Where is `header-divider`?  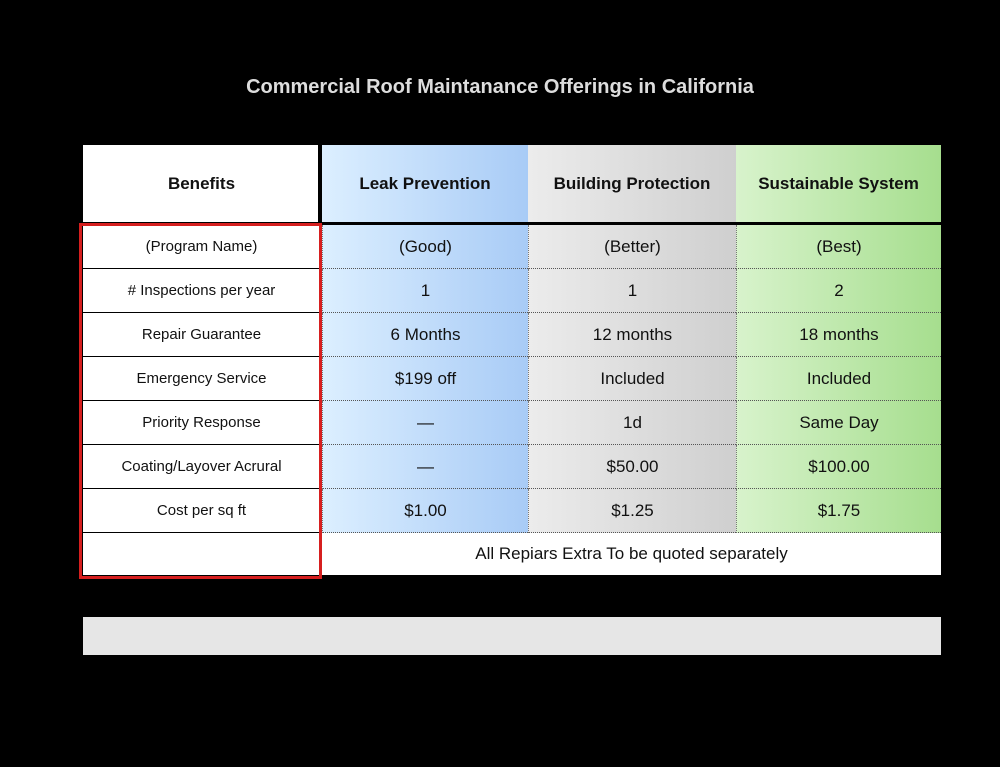 header-divider is located at coordinates (320, 183).